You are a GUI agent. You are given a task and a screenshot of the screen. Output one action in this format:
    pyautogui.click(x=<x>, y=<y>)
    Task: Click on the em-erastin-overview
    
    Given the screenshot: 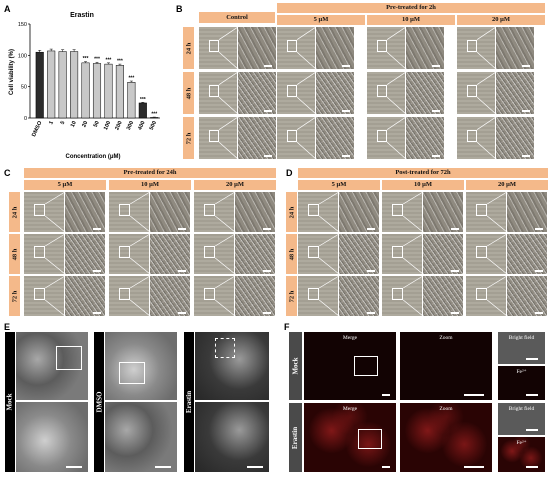 What is the action you would take?
    pyautogui.click(x=232, y=366)
    